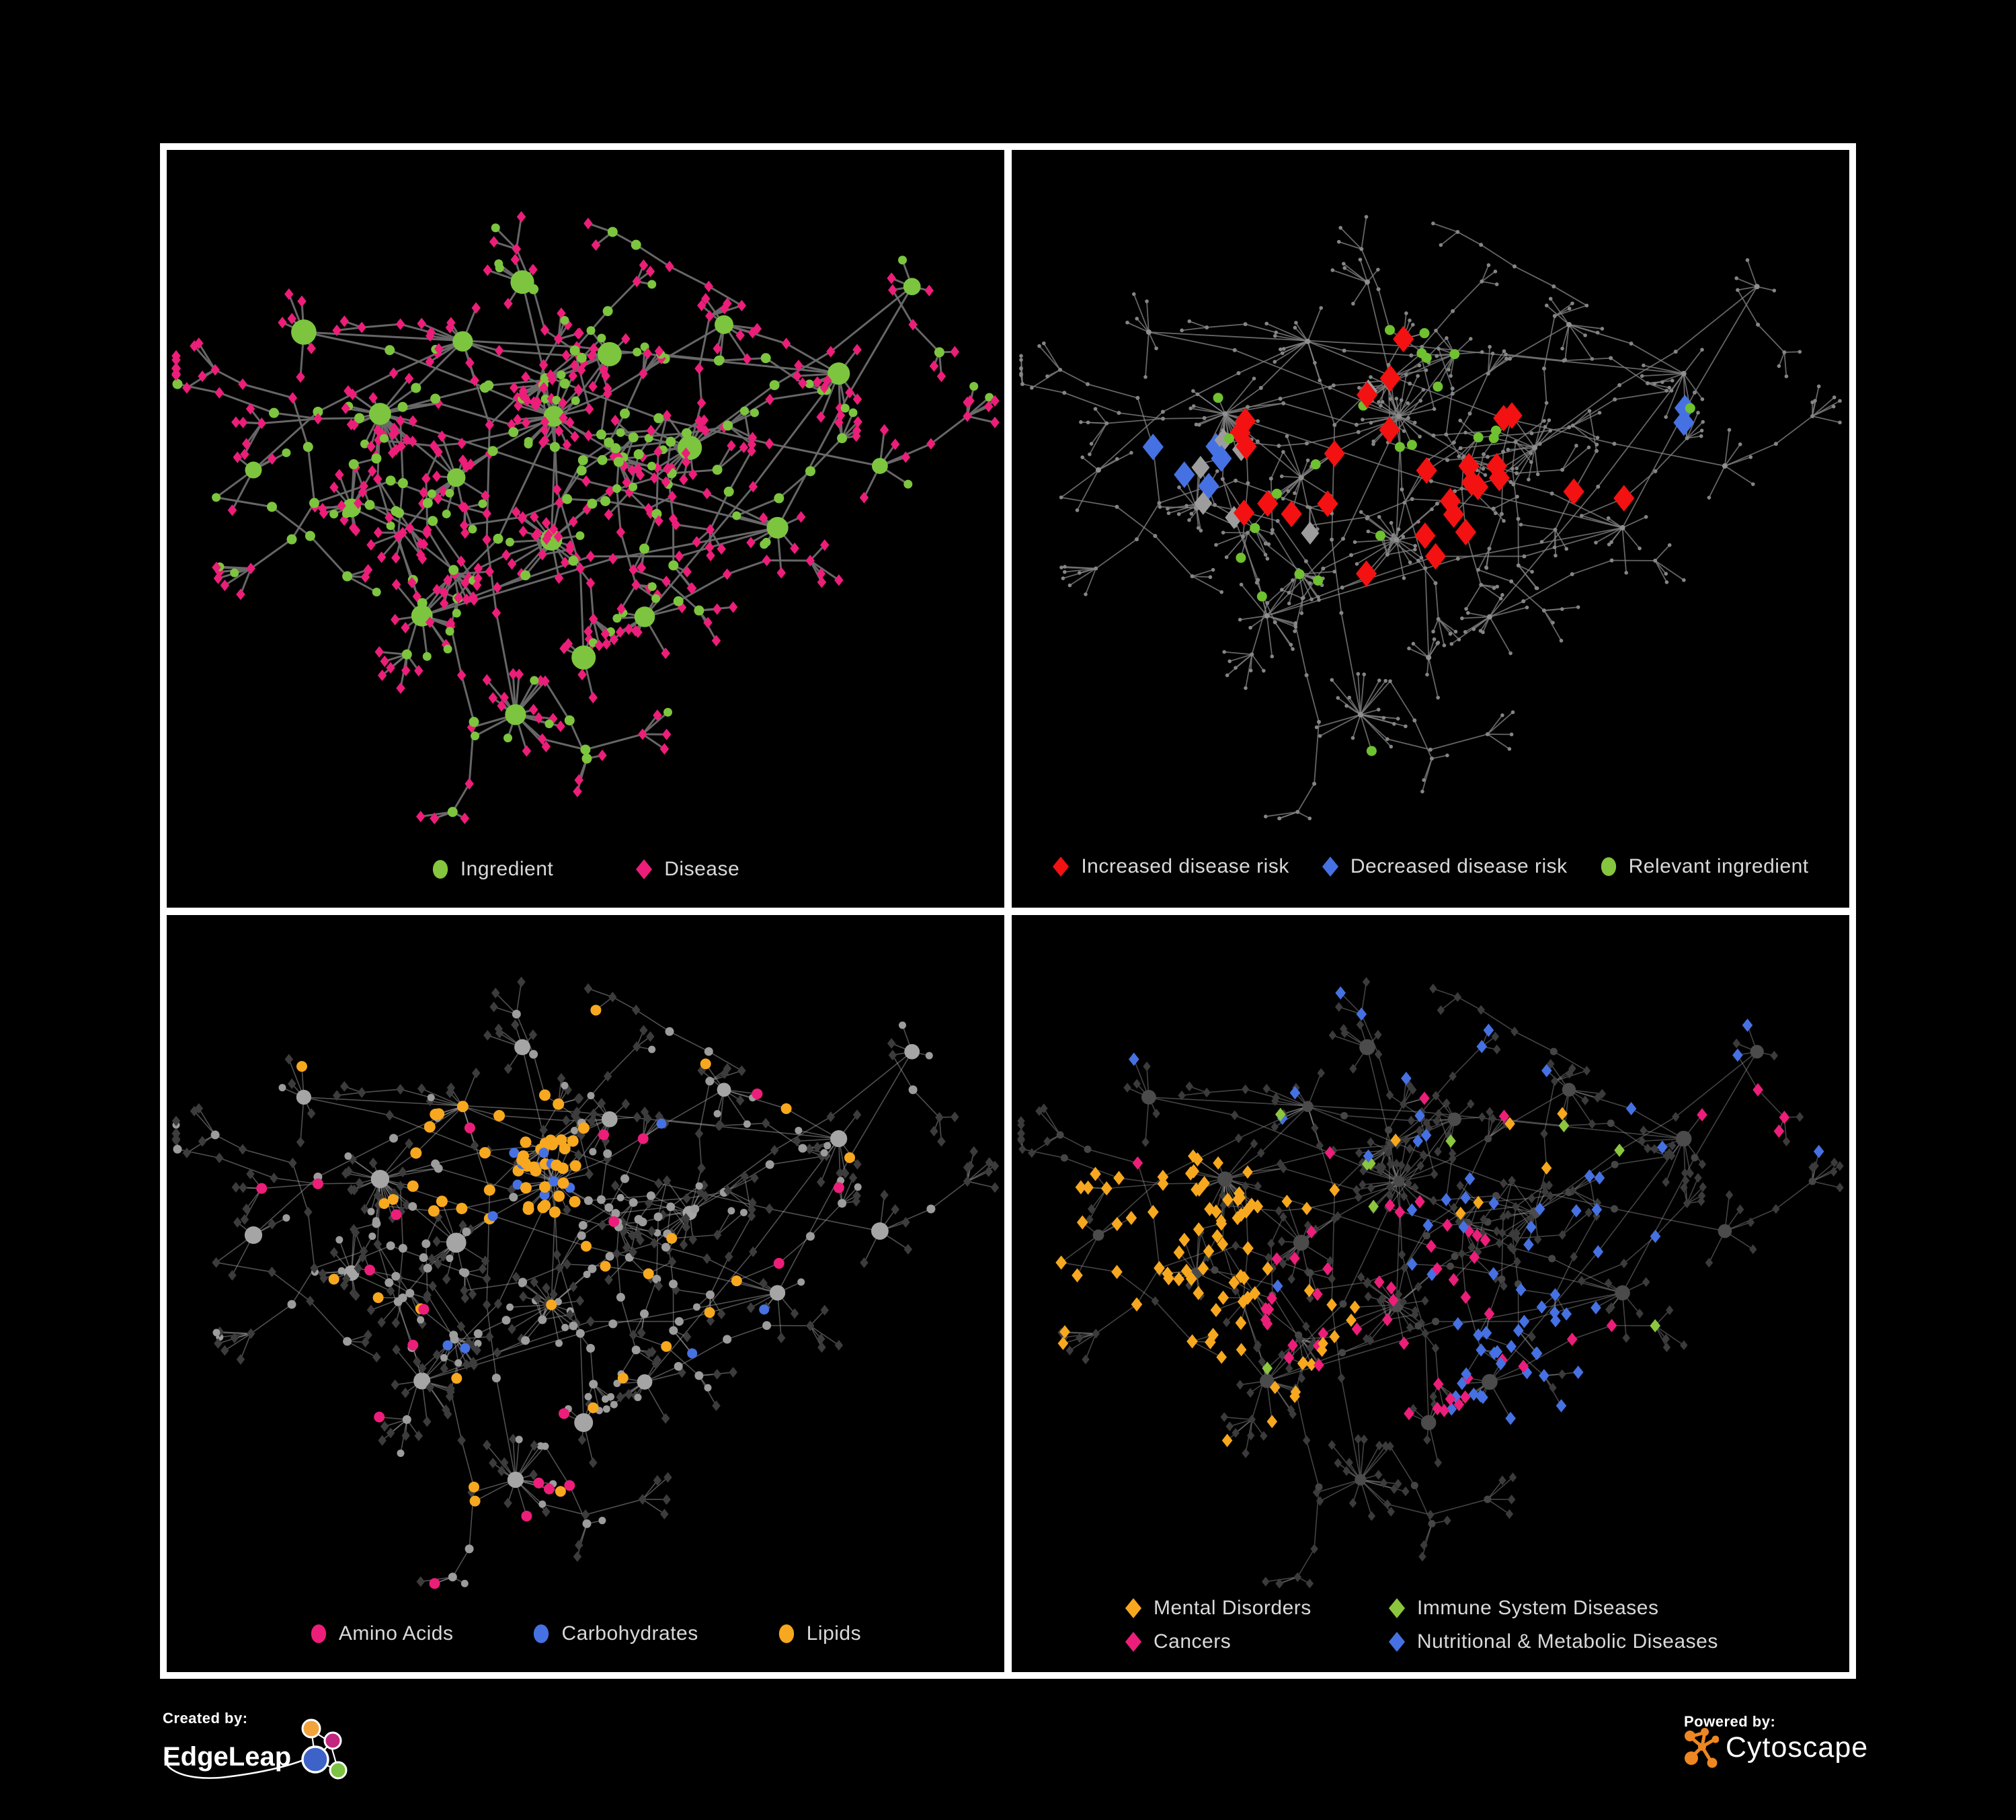 The image size is (2016, 1820). Describe the element at coordinates (1430, 1282) in the screenshot. I see `disease-categories-network-graph` at that location.